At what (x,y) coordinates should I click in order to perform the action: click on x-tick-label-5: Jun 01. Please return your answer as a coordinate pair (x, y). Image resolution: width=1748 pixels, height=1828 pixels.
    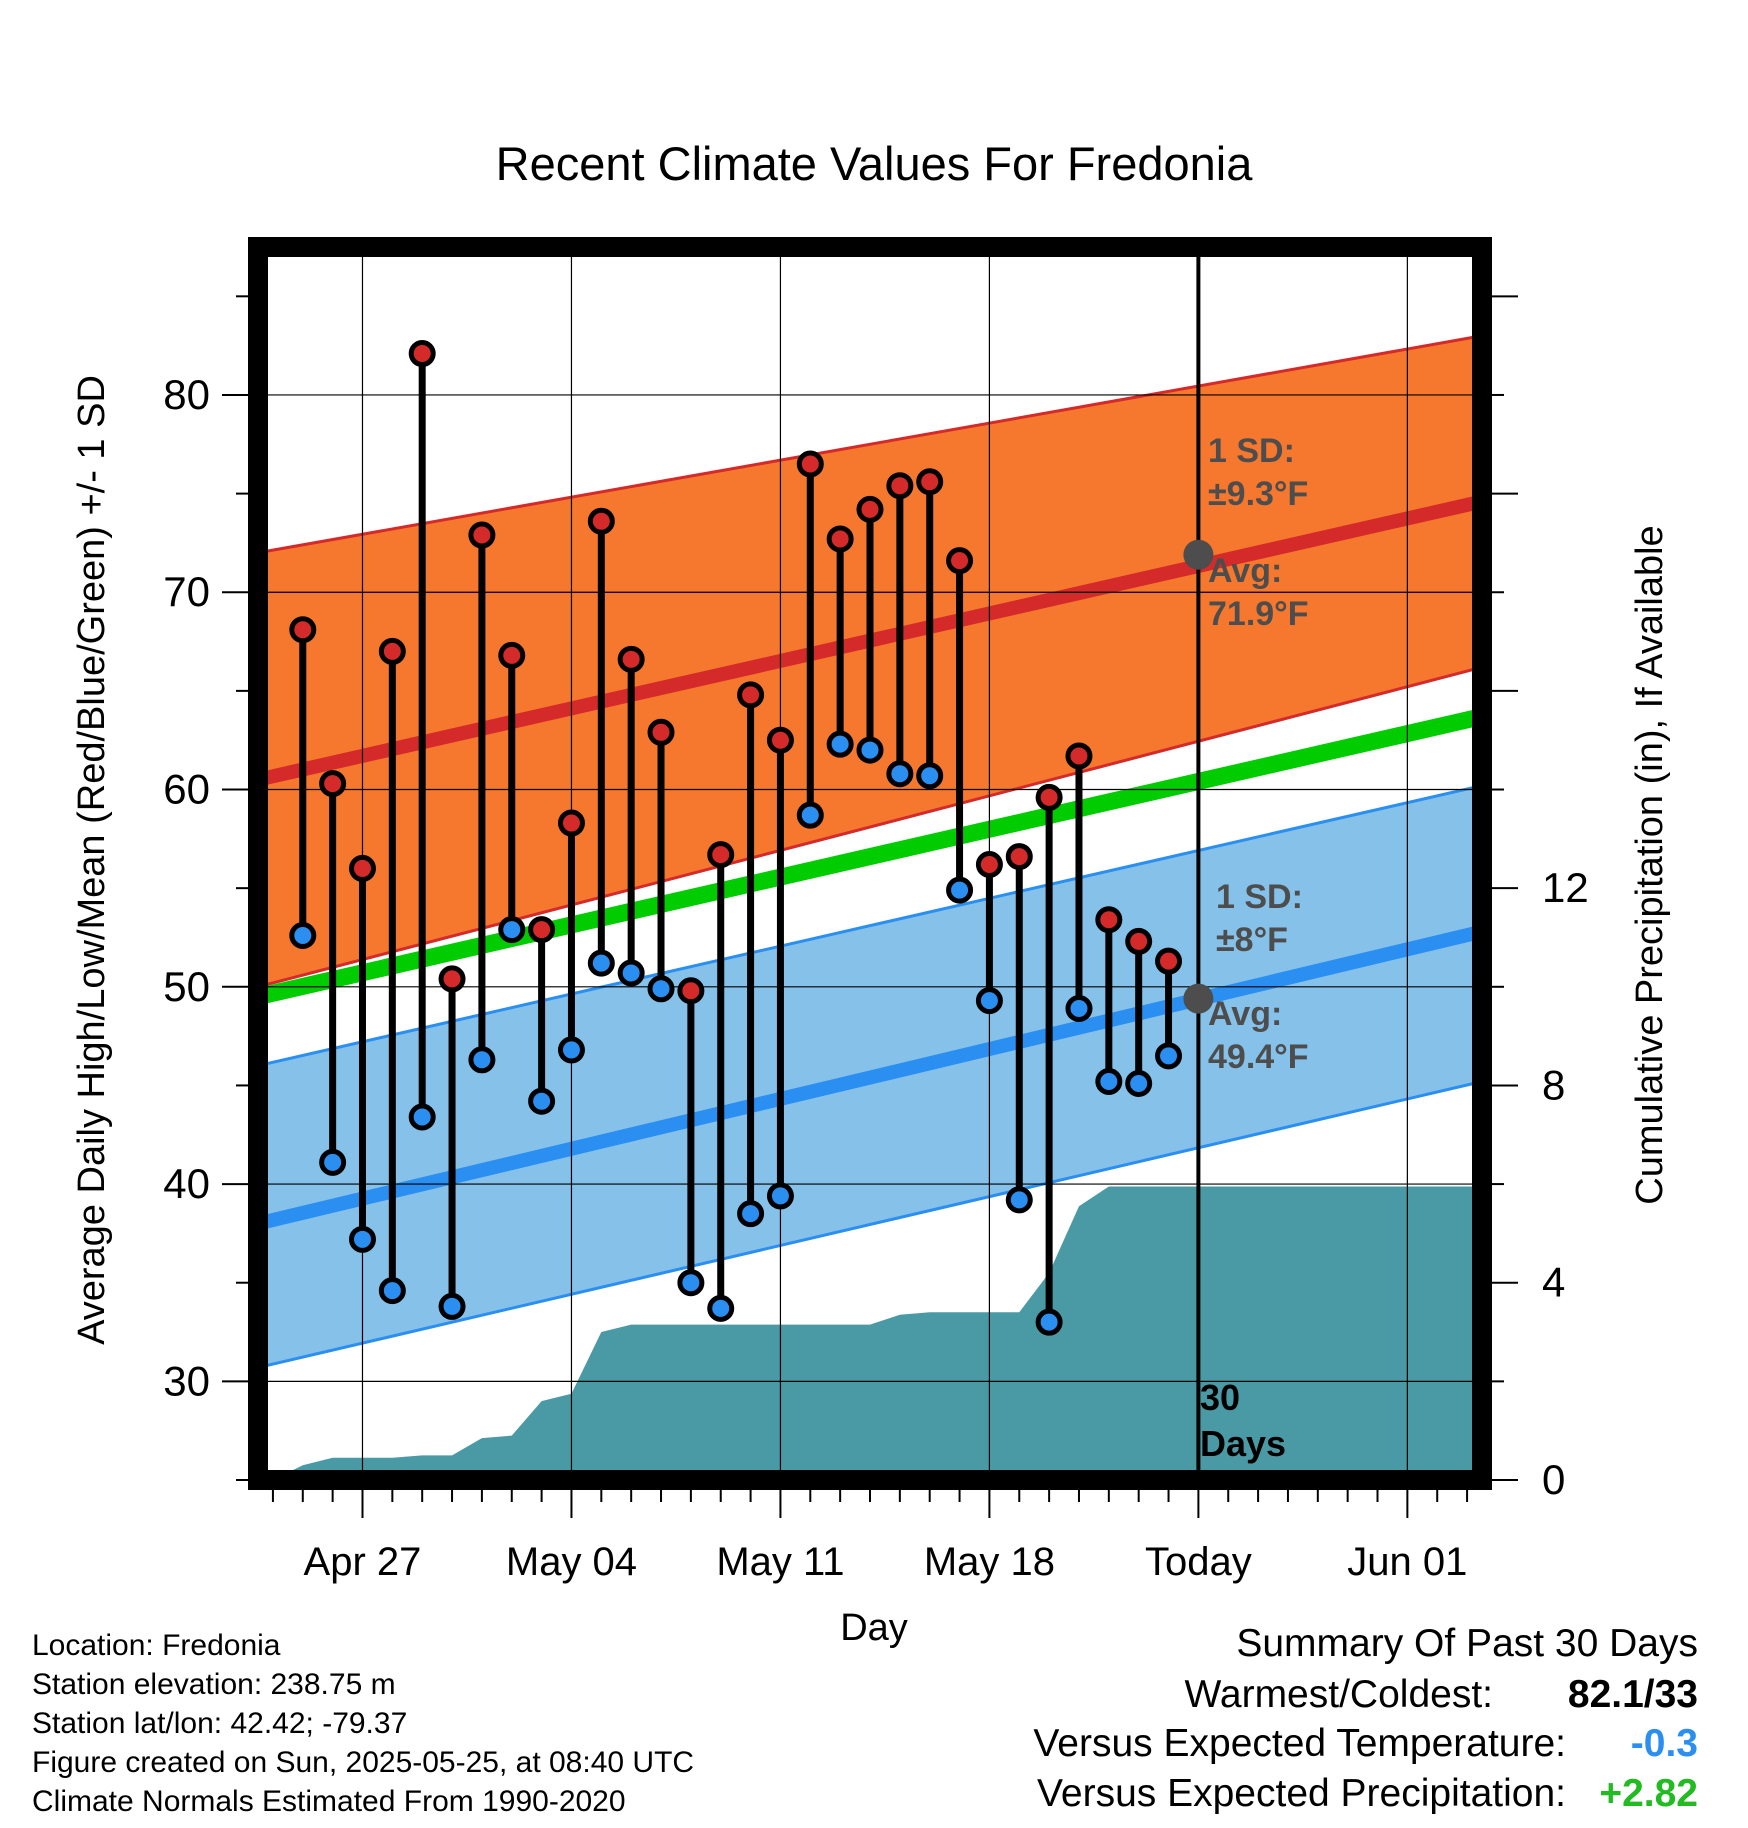
    Looking at the image, I should click on (1407, 1562).